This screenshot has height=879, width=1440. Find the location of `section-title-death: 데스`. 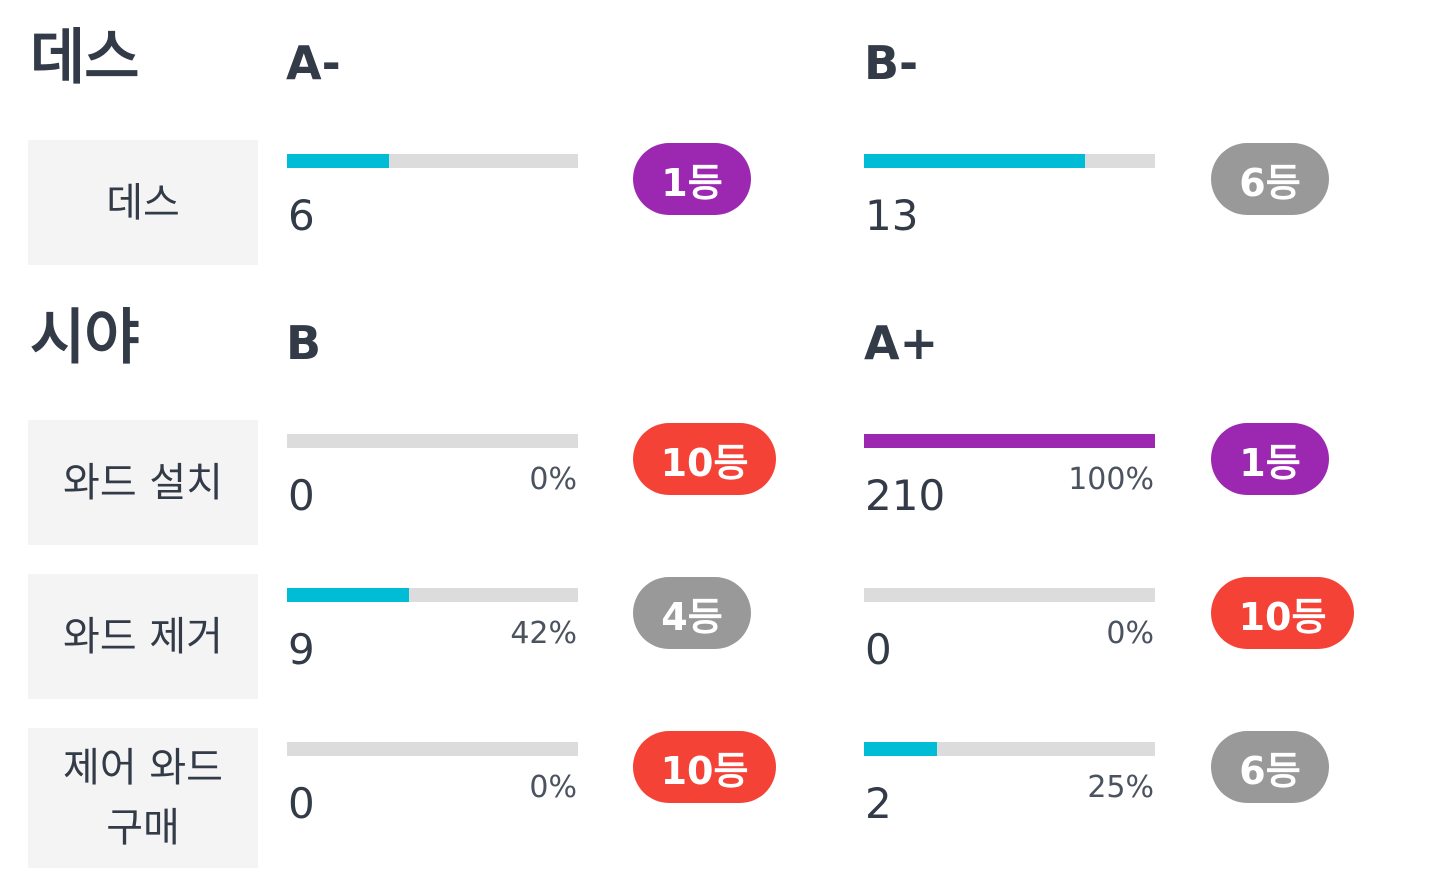

section-title-death: 데스 is located at coordinates (84, 58).